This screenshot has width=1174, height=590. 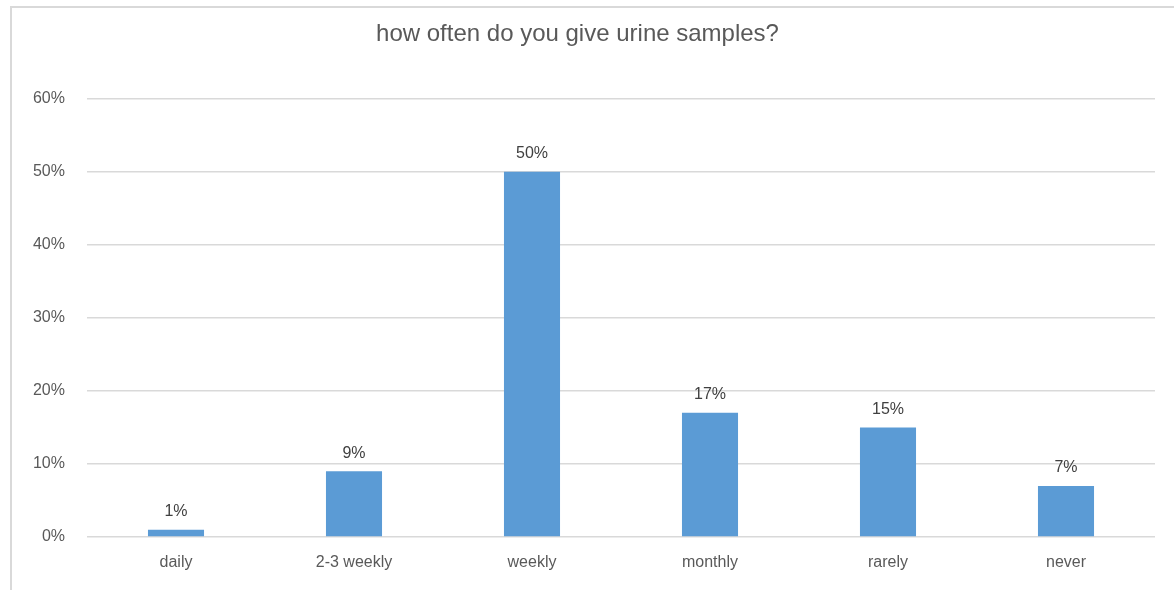 I want to click on x-tick-label: never, so click(x=1066, y=562).